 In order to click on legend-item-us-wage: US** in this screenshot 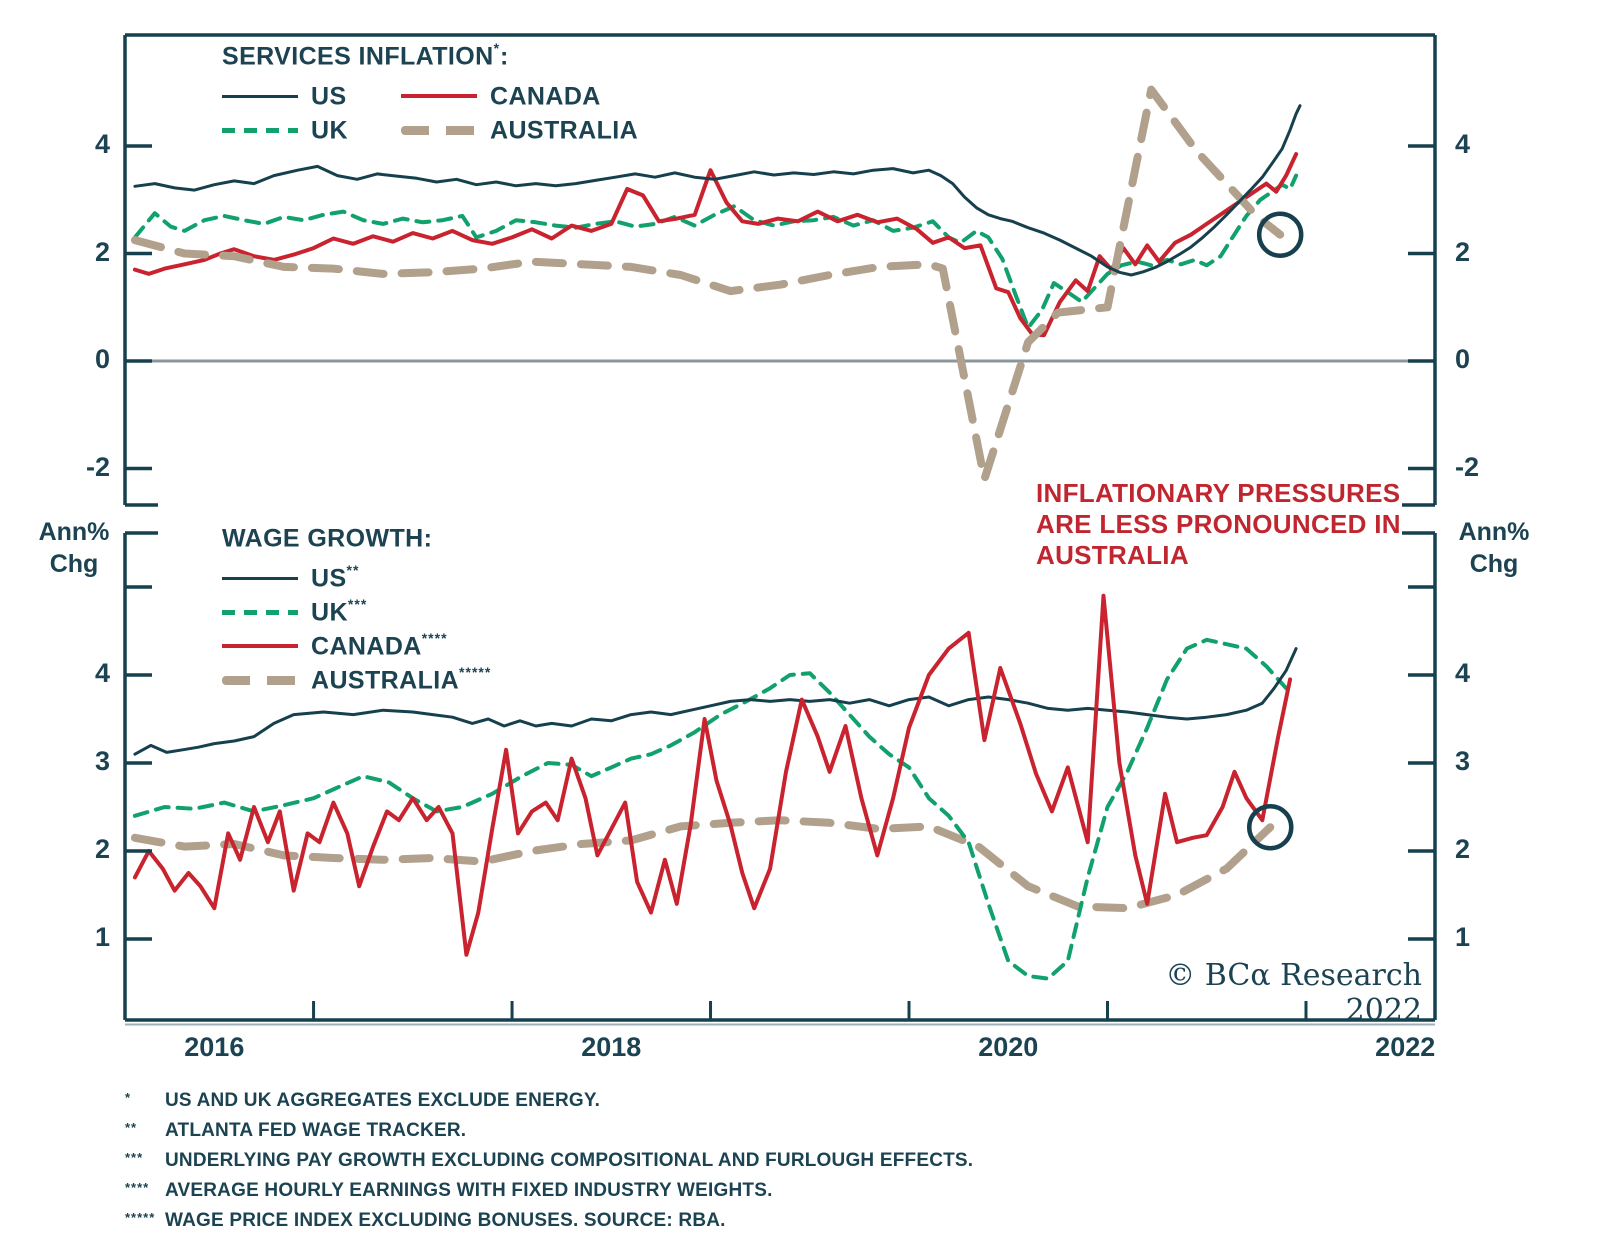, I will do `click(356, 578)`.